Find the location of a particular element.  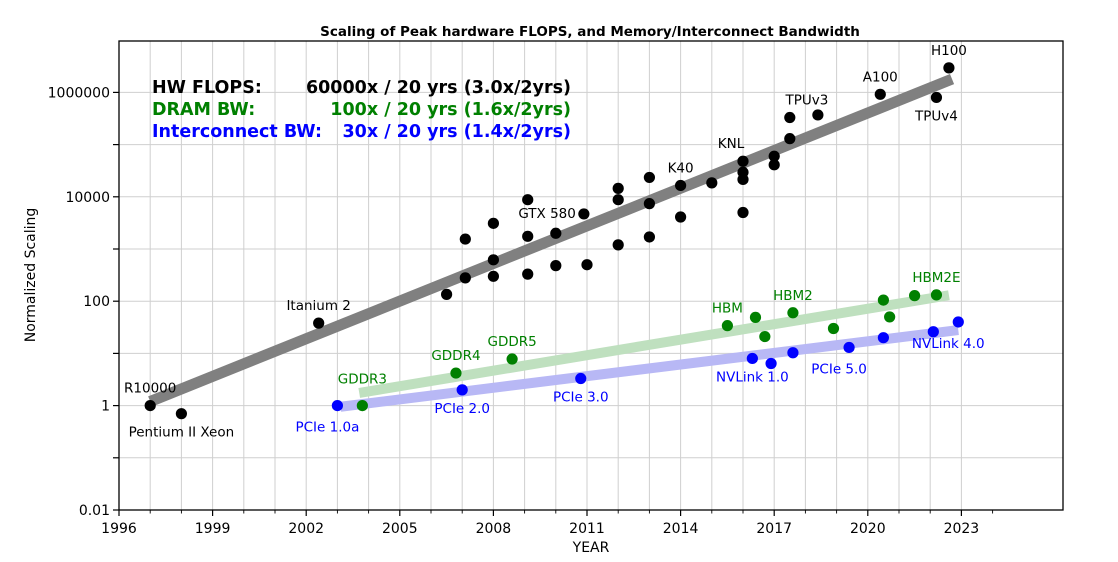

x-tick-label: 2008 is located at coordinates (494, 529).